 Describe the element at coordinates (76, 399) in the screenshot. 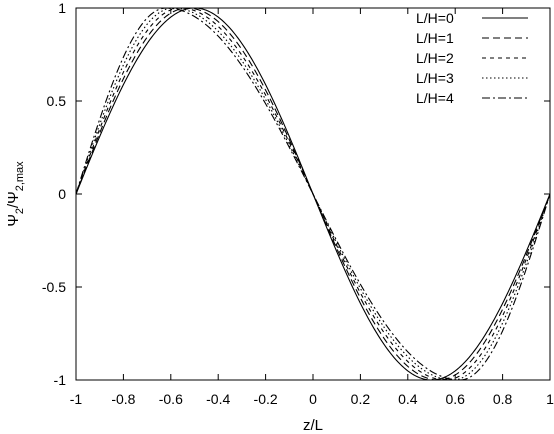

I see `x-tick-label: -1` at that location.